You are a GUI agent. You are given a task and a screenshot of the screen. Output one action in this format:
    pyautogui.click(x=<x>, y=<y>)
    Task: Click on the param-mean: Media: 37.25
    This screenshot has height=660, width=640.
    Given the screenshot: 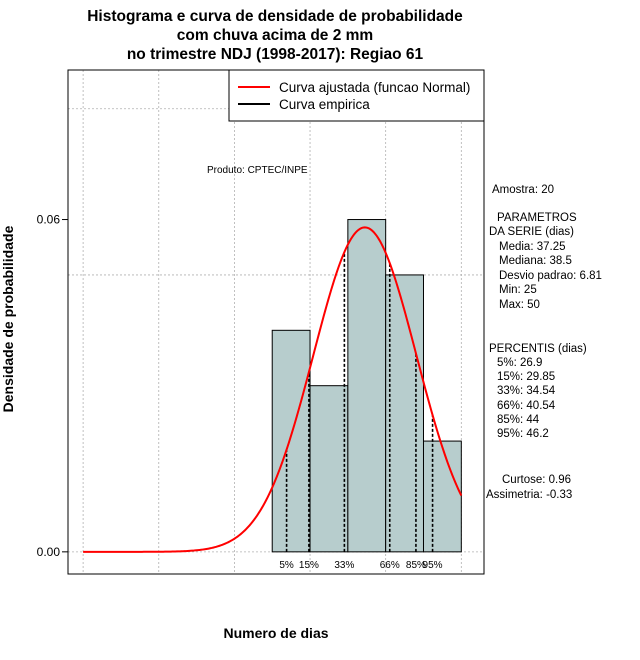 What is the action you would take?
    pyautogui.click(x=532, y=247)
    